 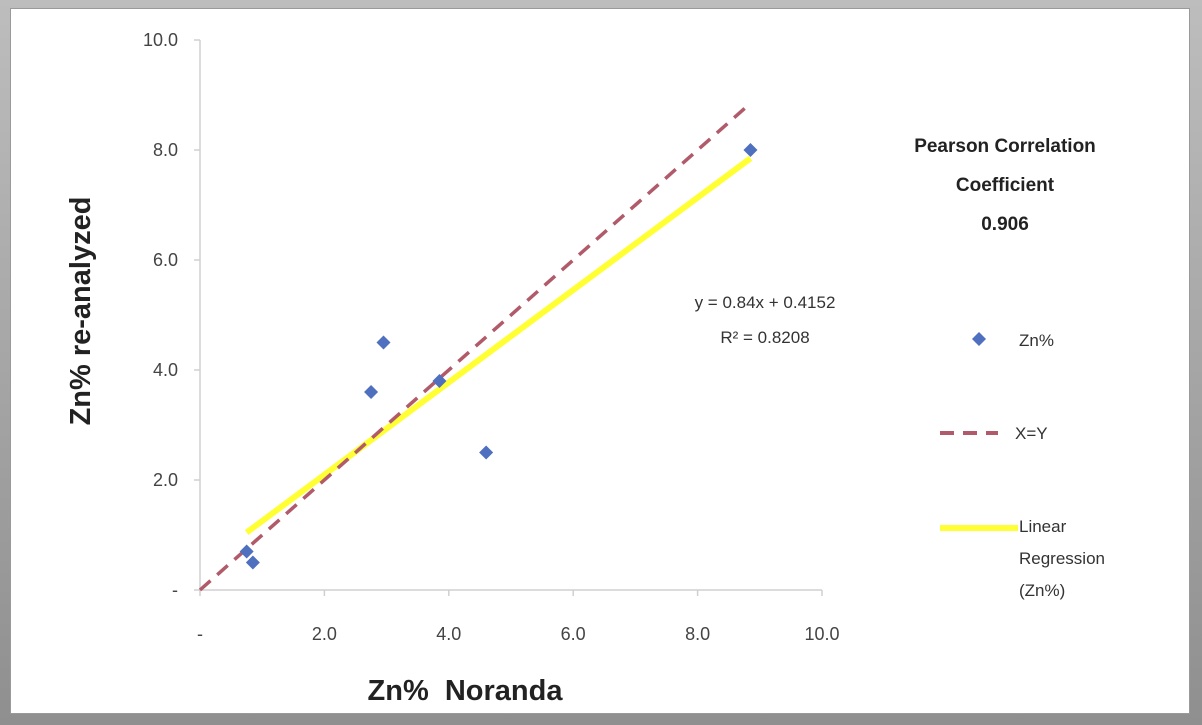 What do you see at coordinates (160, 40) in the screenshot?
I see `y-tick-label: 10.0` at bounding box center [160, 40].